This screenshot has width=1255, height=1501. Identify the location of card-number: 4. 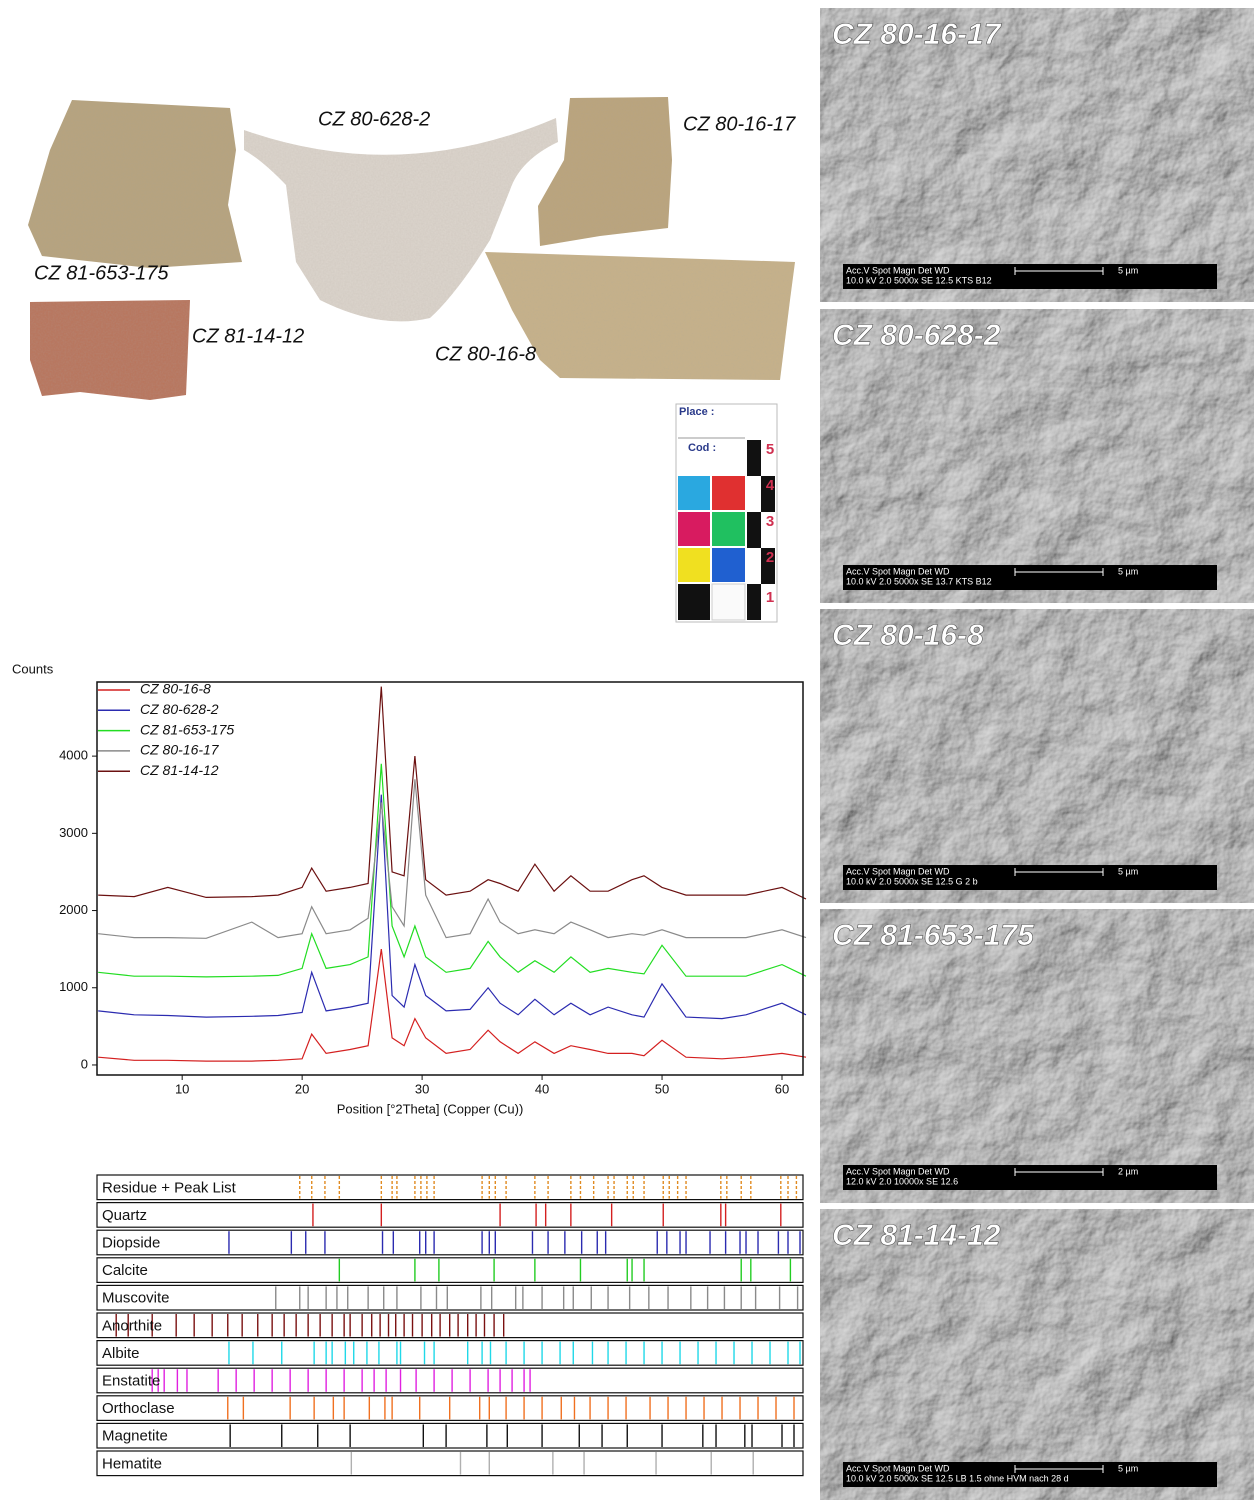
(770, 485).